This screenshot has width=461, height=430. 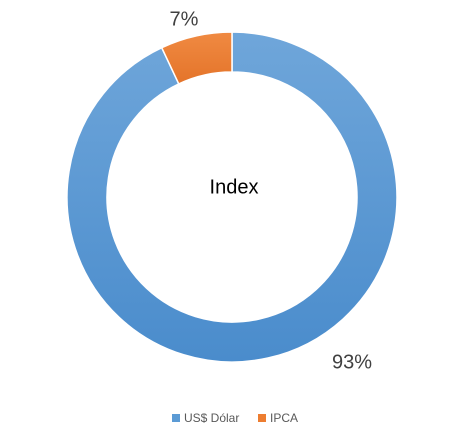 What do you see at coordinates (211, 418) in the screenshot?
I see `legend-label: US$ Dólar` at bounding box center [211, 418].